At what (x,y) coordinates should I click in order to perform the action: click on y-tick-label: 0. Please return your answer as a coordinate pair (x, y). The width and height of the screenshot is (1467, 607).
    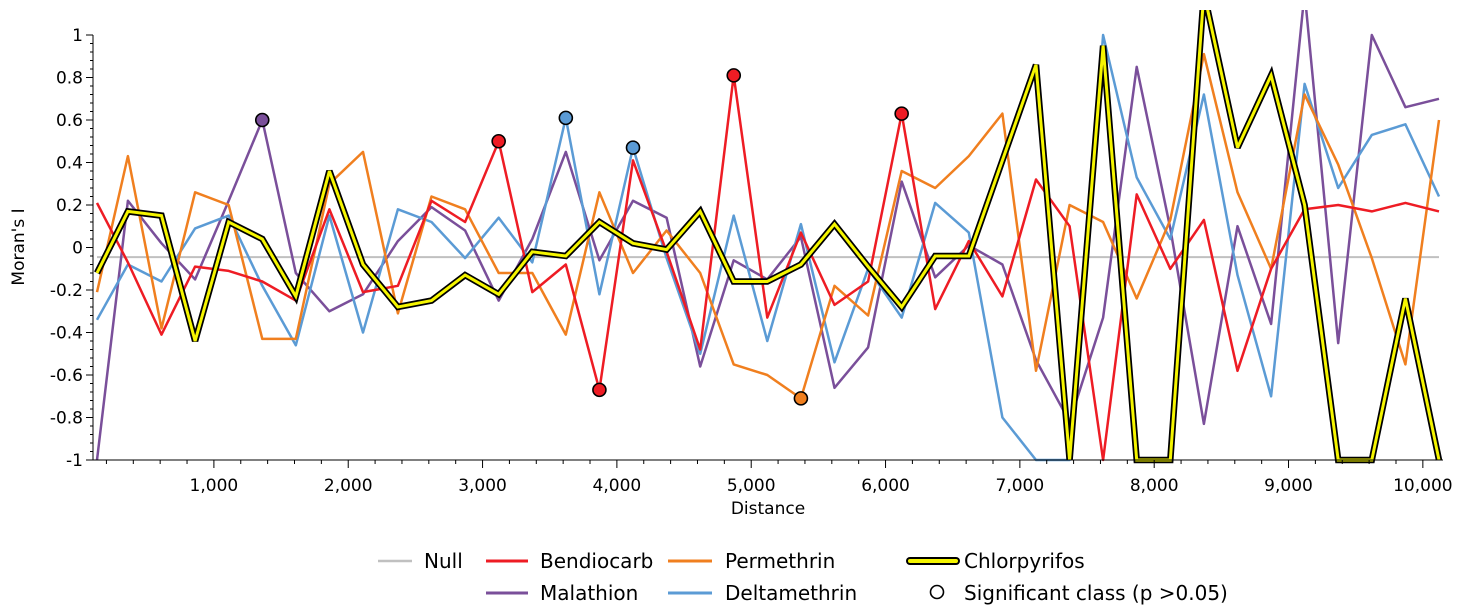
    Looking at the image, I should click on (77, 249).